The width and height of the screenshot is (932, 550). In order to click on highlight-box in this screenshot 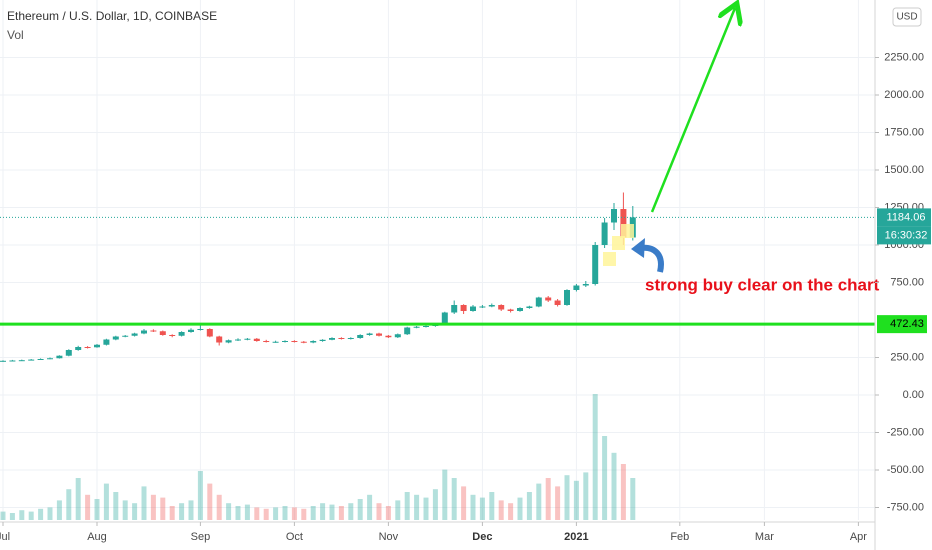, I will do `click(609, 259)`.